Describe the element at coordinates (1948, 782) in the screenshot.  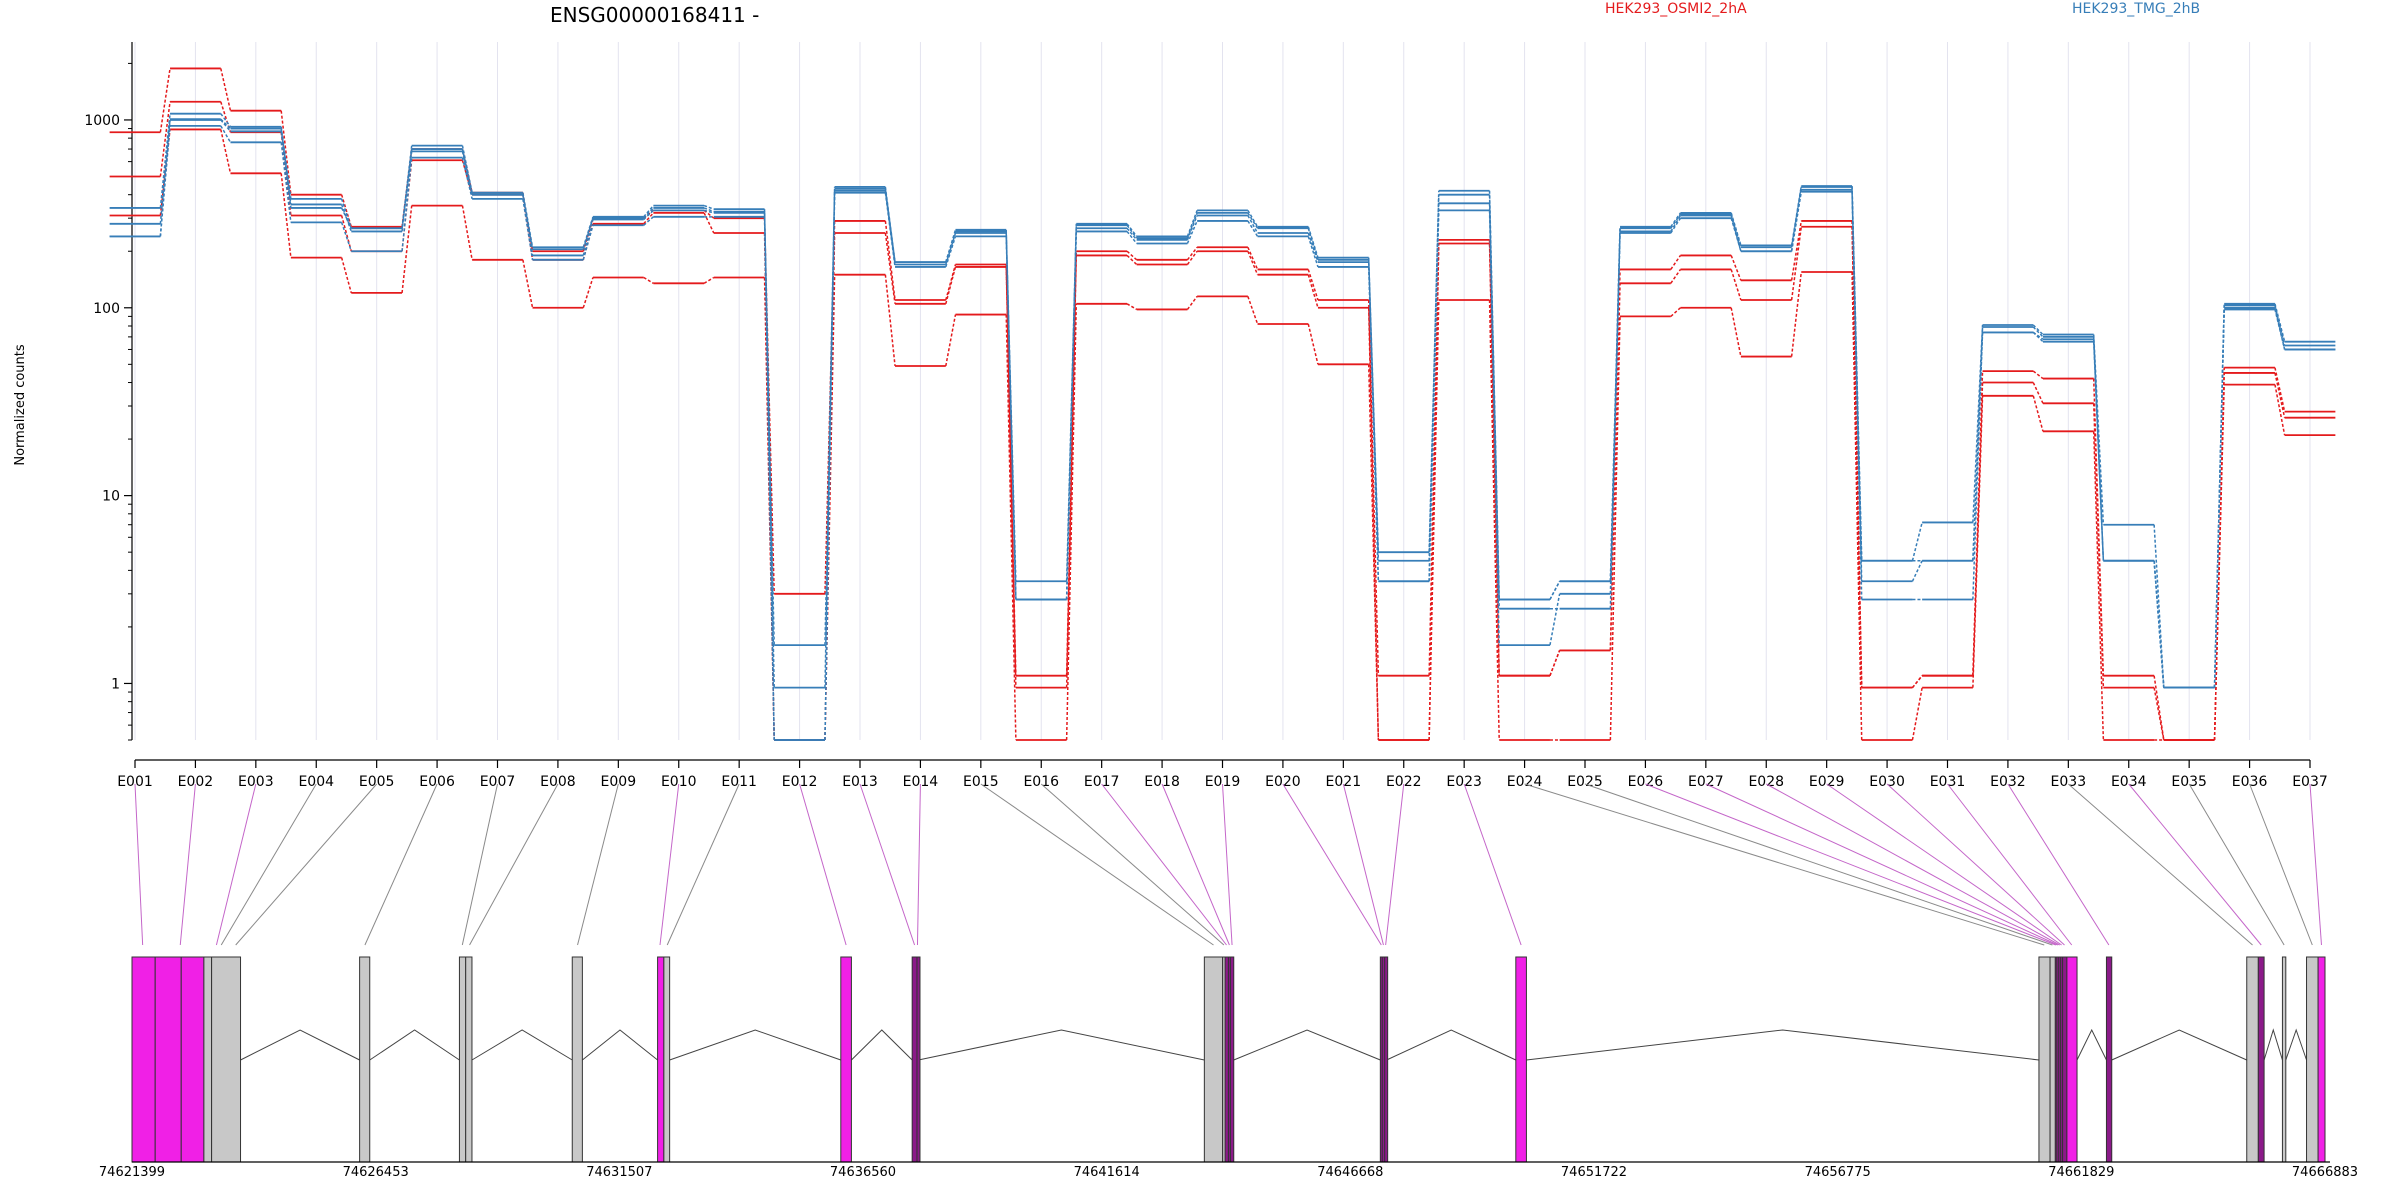
I see `x-tick-label: E031` at that location.